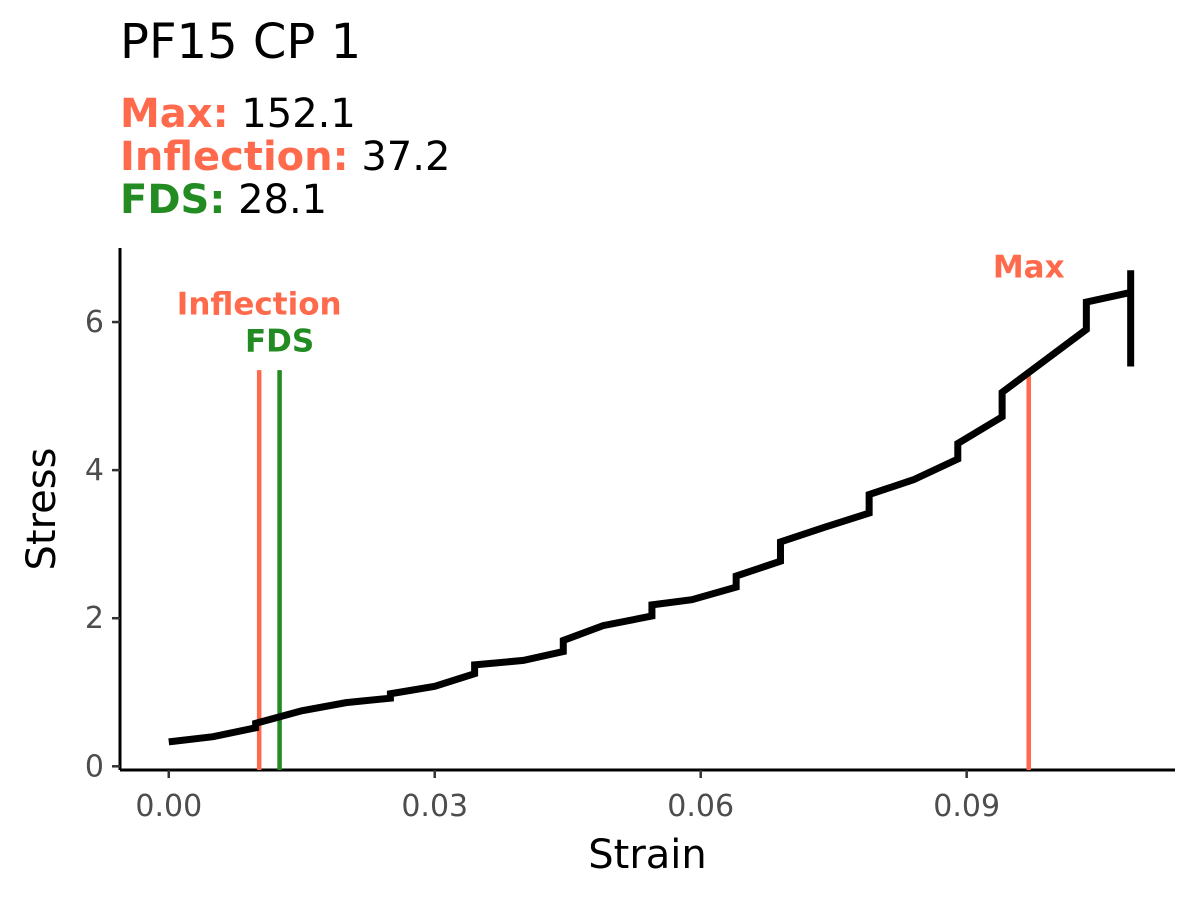 Image resolution: width=1200 pixels, height=900 pixels. Describe the element at coordinates (238, 114) in the screenshot. I see `stat-max: Max: 152.1` at that location.